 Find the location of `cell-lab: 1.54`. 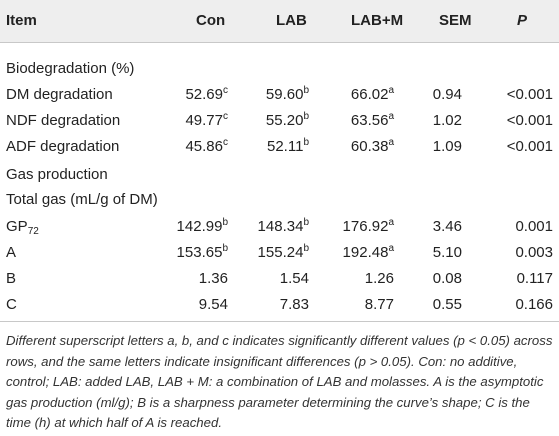

cell-lab: 1.54 is located at coordinates (294, 278).